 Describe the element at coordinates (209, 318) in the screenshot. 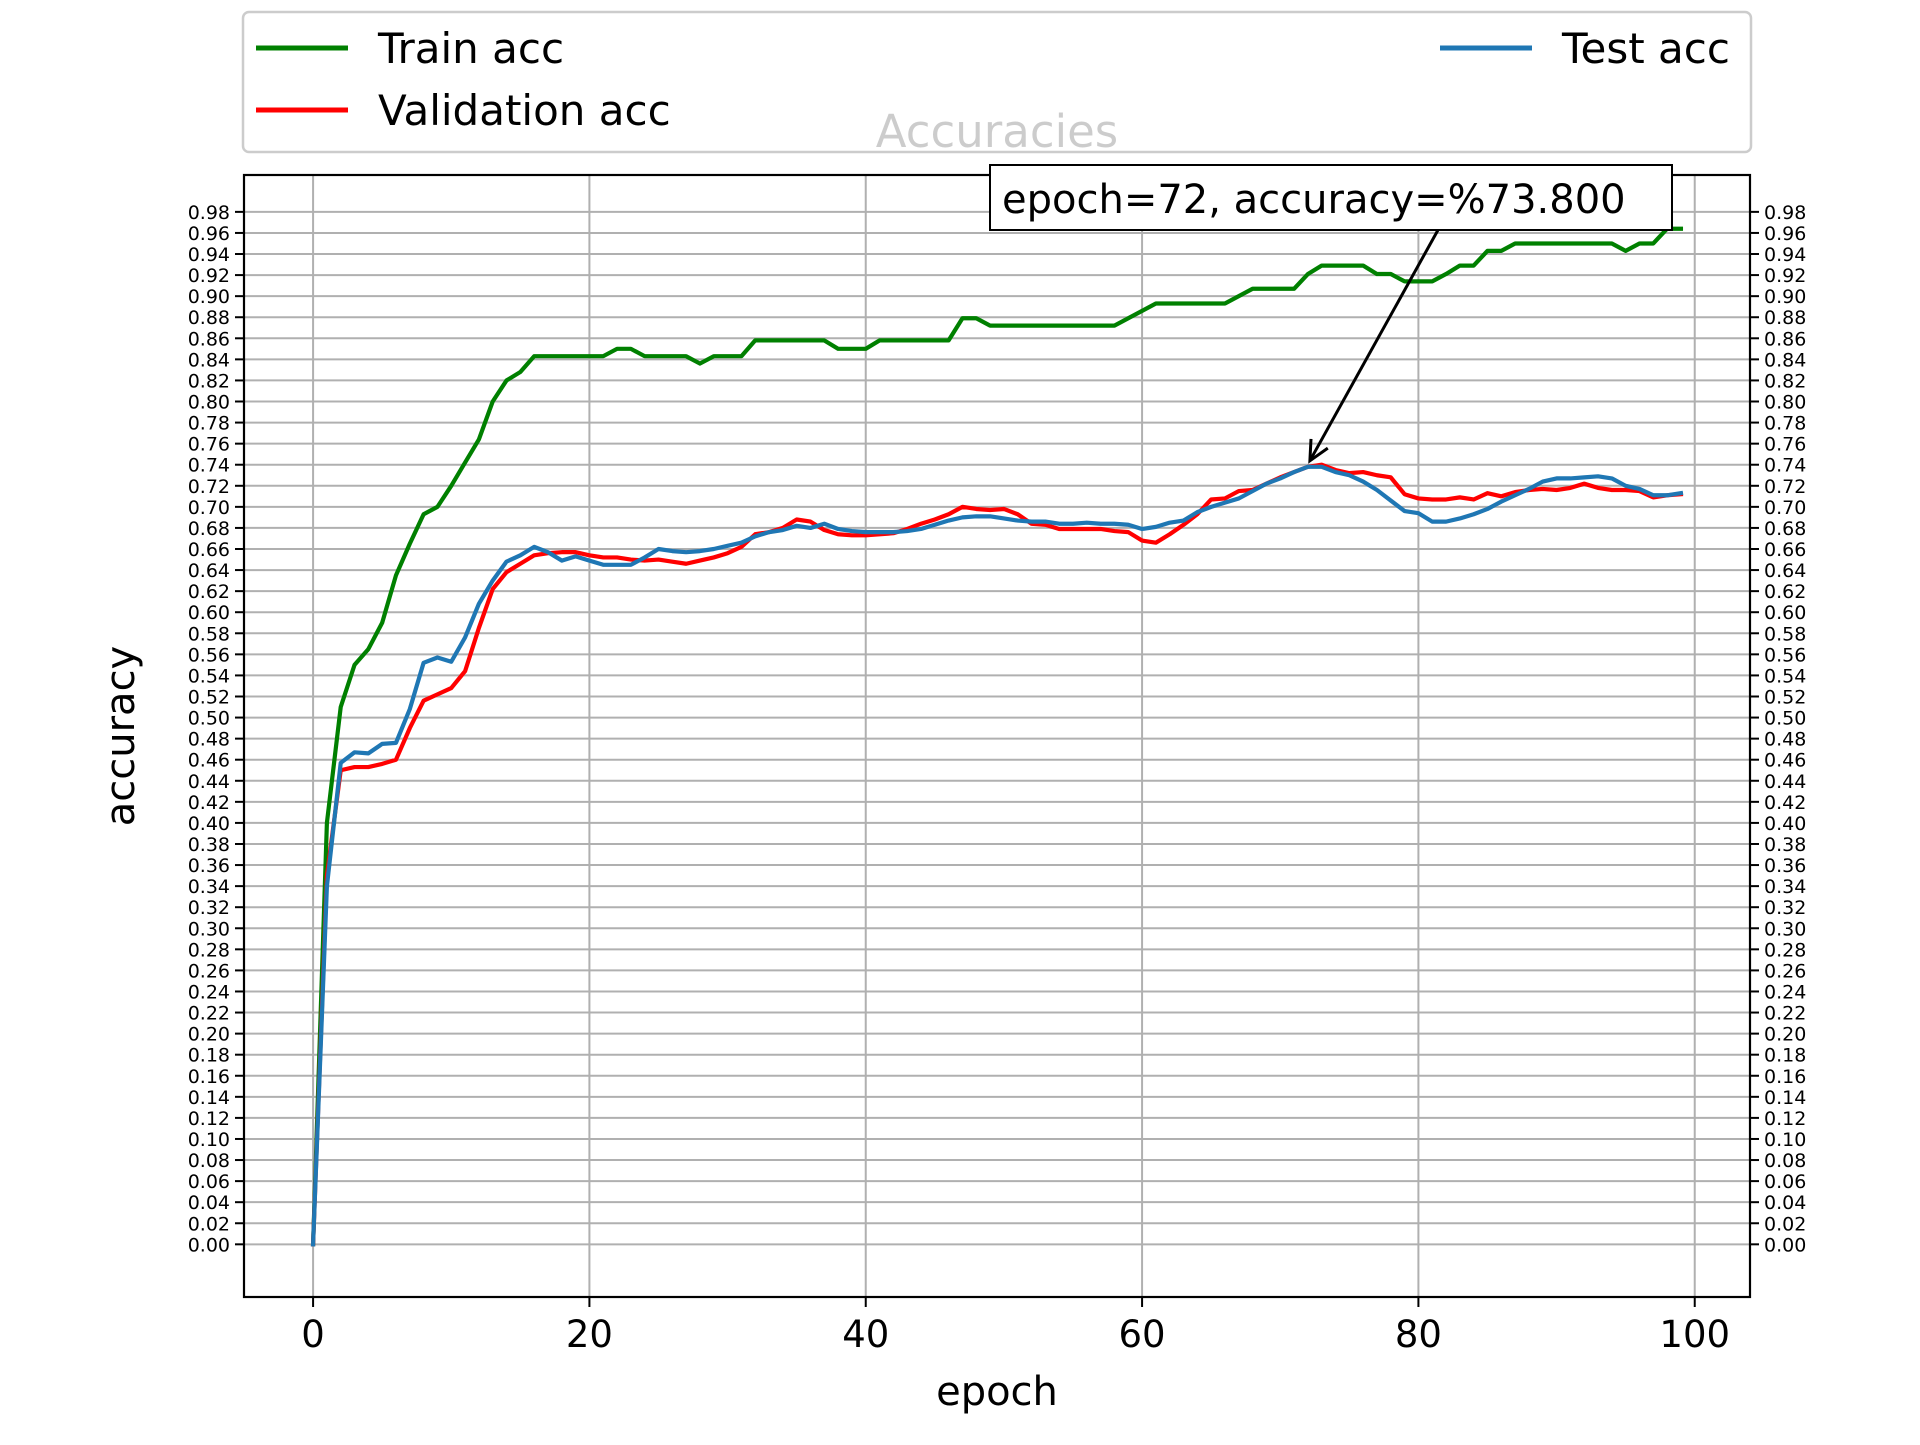

I see `y-tick-label-left: 0.88` at that location.